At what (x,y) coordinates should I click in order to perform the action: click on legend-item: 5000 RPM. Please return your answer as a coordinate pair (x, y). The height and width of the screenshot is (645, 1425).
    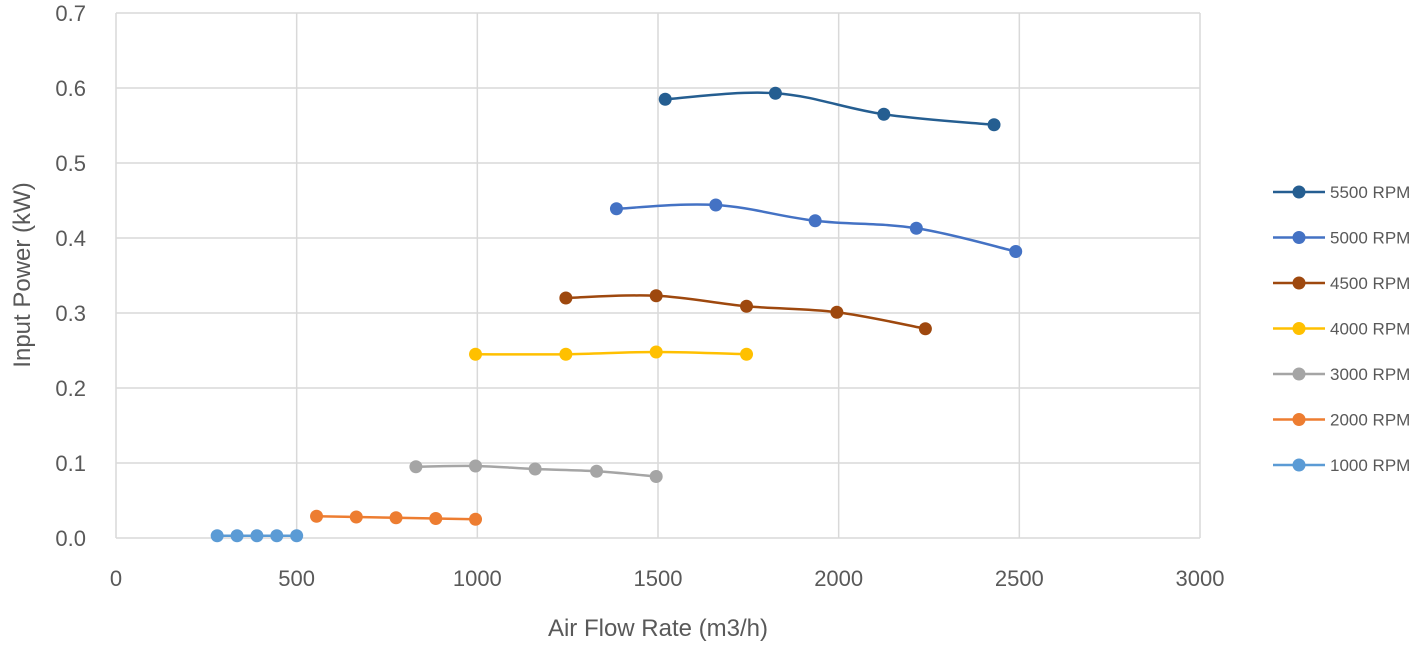
    Looking at the image, I should click on (1341, 238).